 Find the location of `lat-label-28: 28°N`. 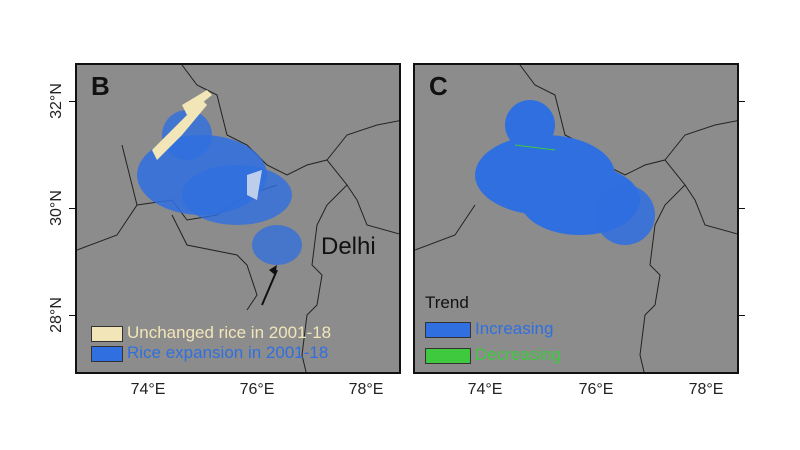

lat-label-28: 28°N is located at coordinates (56, 315).